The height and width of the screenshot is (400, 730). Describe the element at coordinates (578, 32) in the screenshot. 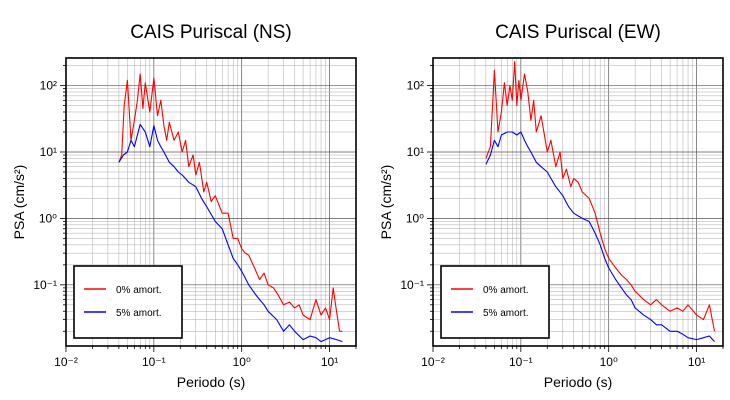

I see `chart-title: CAIS Puriscal (EW)` at that location.